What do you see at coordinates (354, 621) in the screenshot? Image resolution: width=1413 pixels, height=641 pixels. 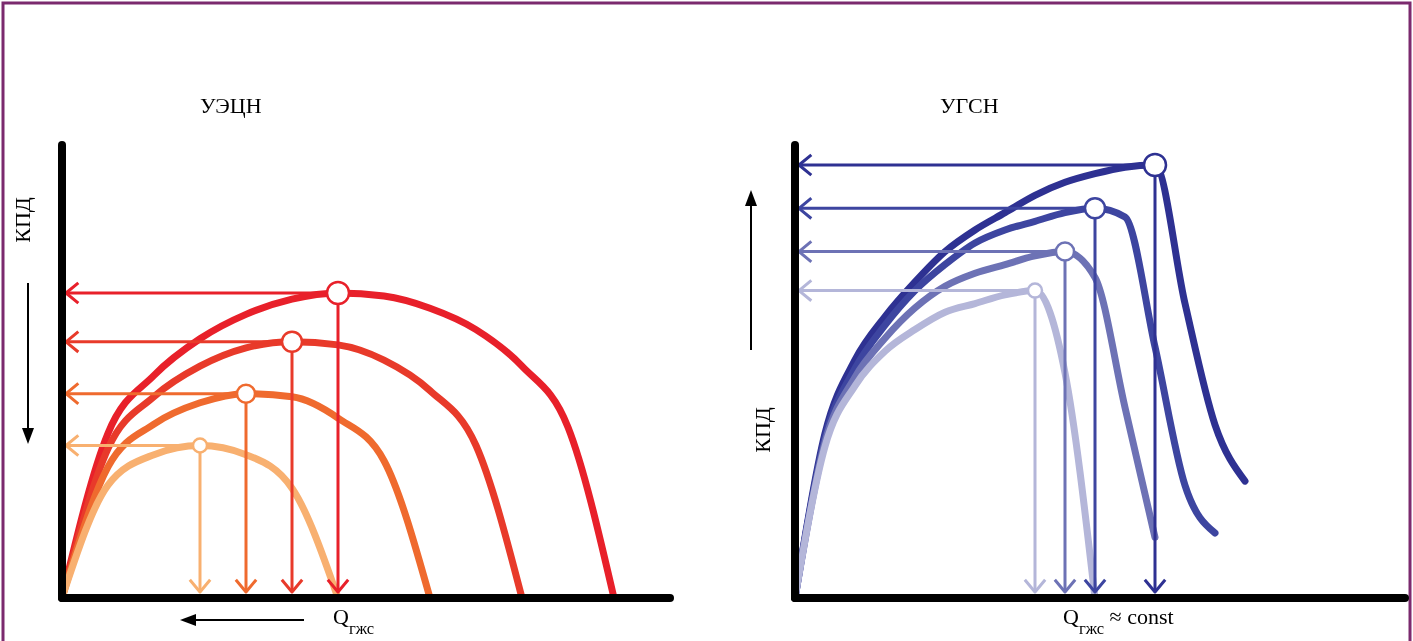 I see `x-axis-title: Q$_{гжс}$` at bounding box center [354, 621].